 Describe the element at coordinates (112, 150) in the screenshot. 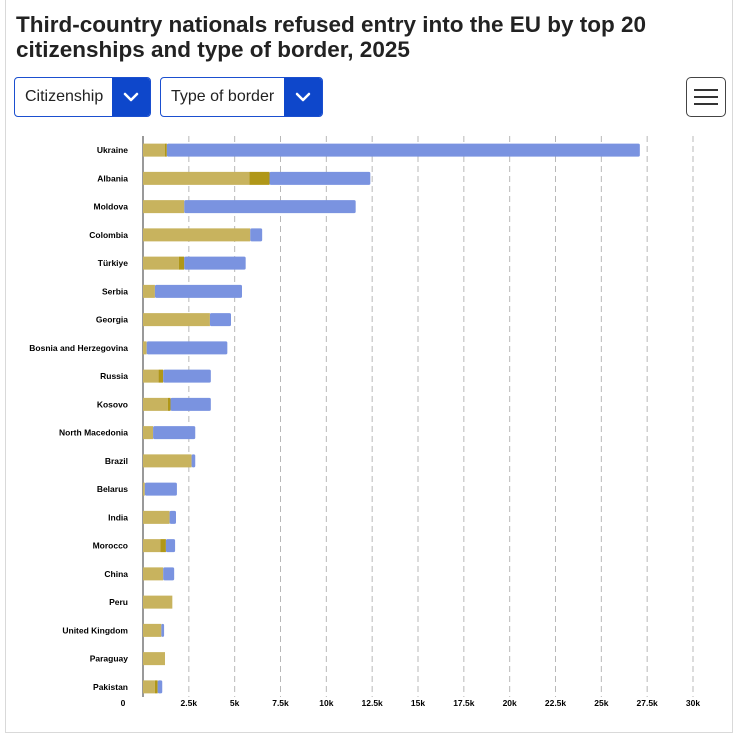

I see `category-label: Ukraine` at that location.